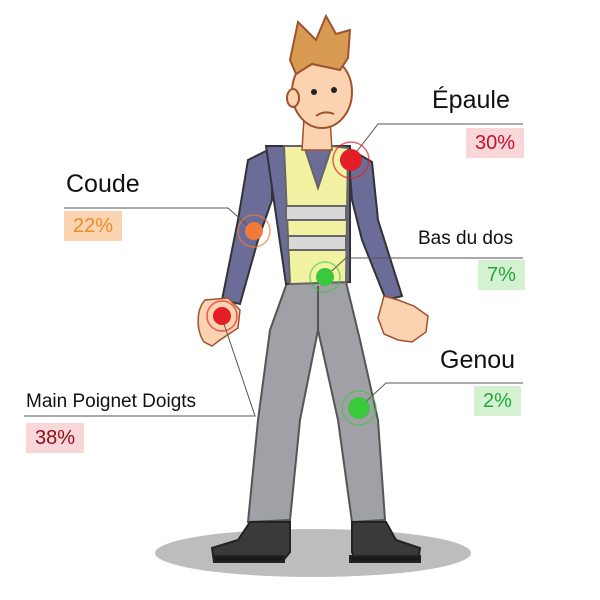  What do you see at coordinates (495, 143) in the screenshot?
I see `percent-epaule: 30%` at bounding box center [495, 143].